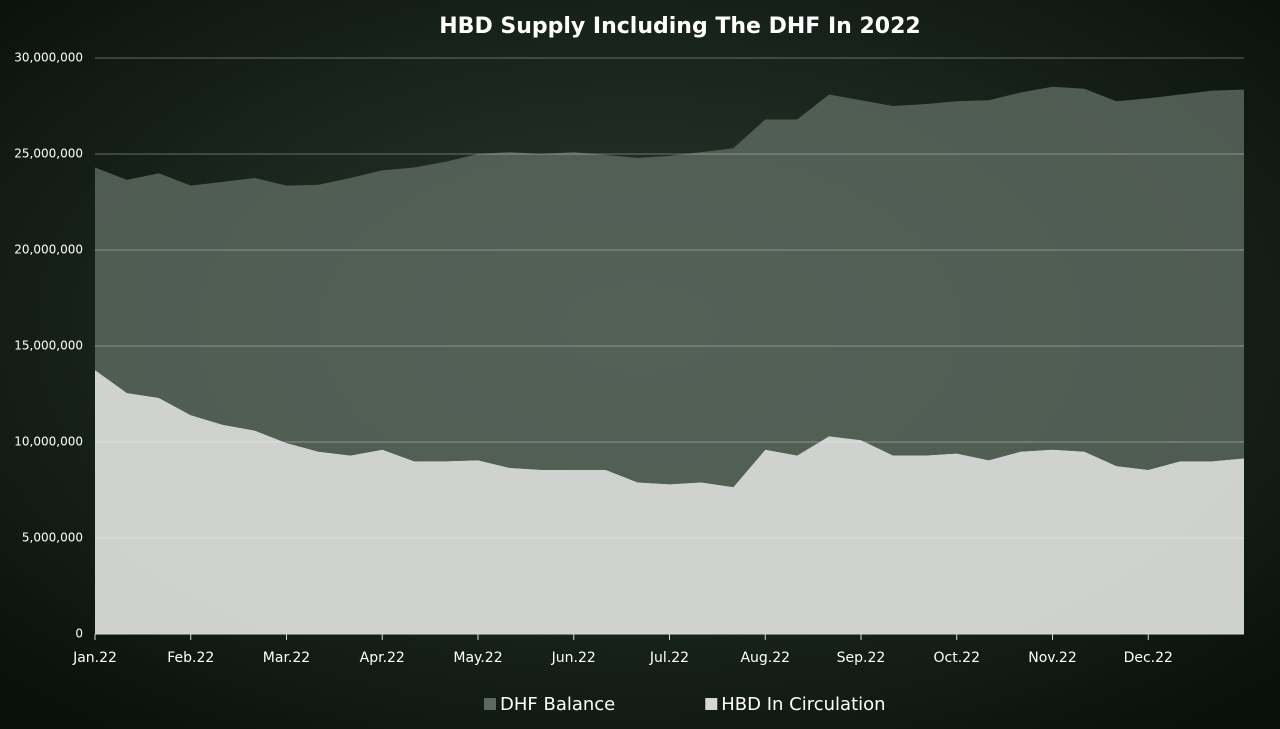 This screenshot has width=1280, height=729. I want to click on y-tick-label: 5,000,000, so click(52, 538).